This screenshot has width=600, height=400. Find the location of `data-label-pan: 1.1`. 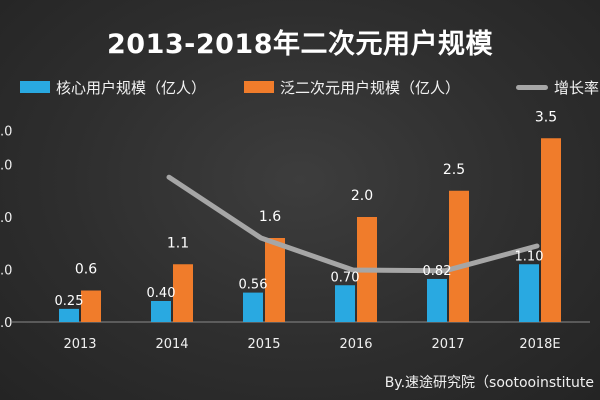

data-label-pan: 1.1 is located at coordinates (178, 243).